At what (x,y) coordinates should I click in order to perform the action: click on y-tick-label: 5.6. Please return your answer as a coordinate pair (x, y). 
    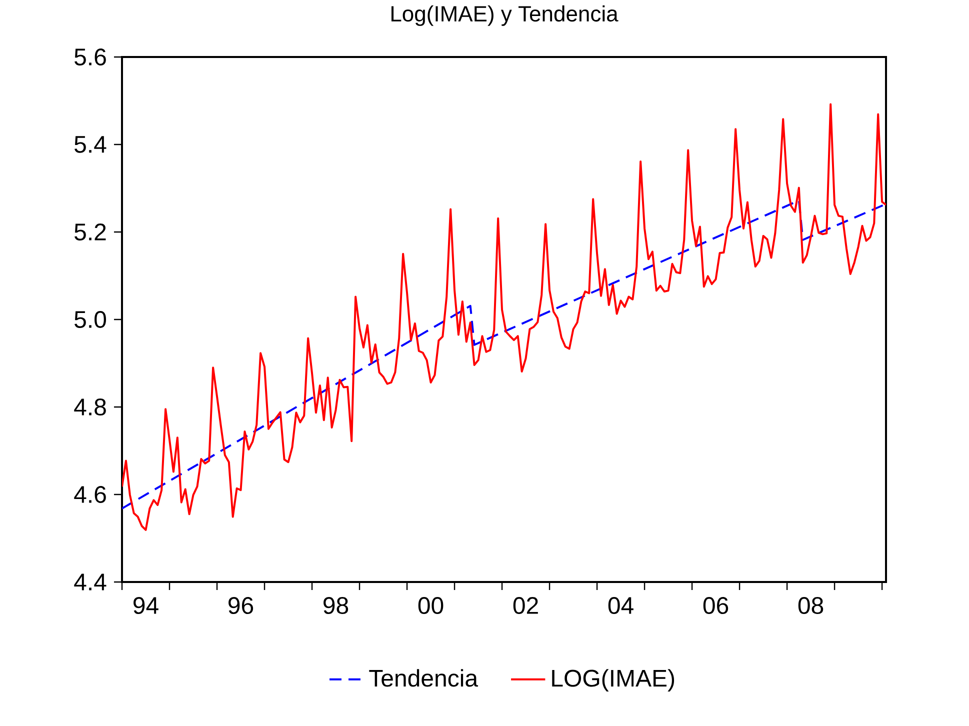
    Looking at the image, I should click on (90, 57).